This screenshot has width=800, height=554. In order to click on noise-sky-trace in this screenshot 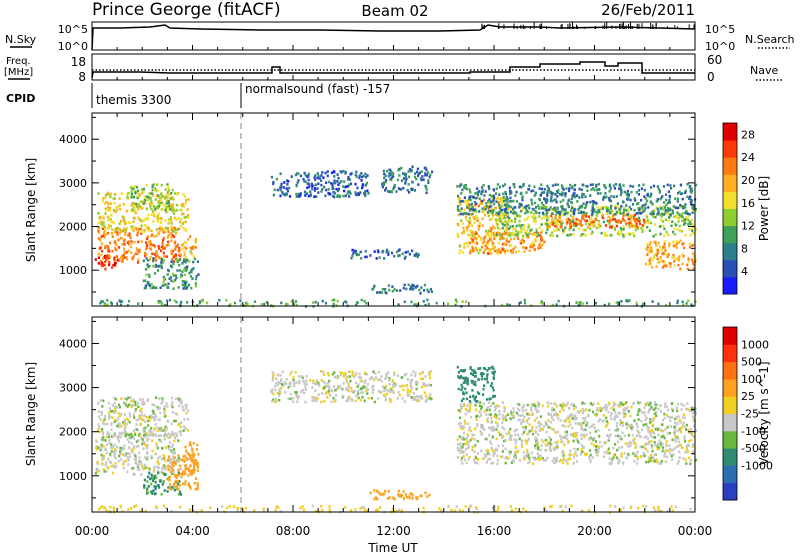, I will do `click(393, 37)`.